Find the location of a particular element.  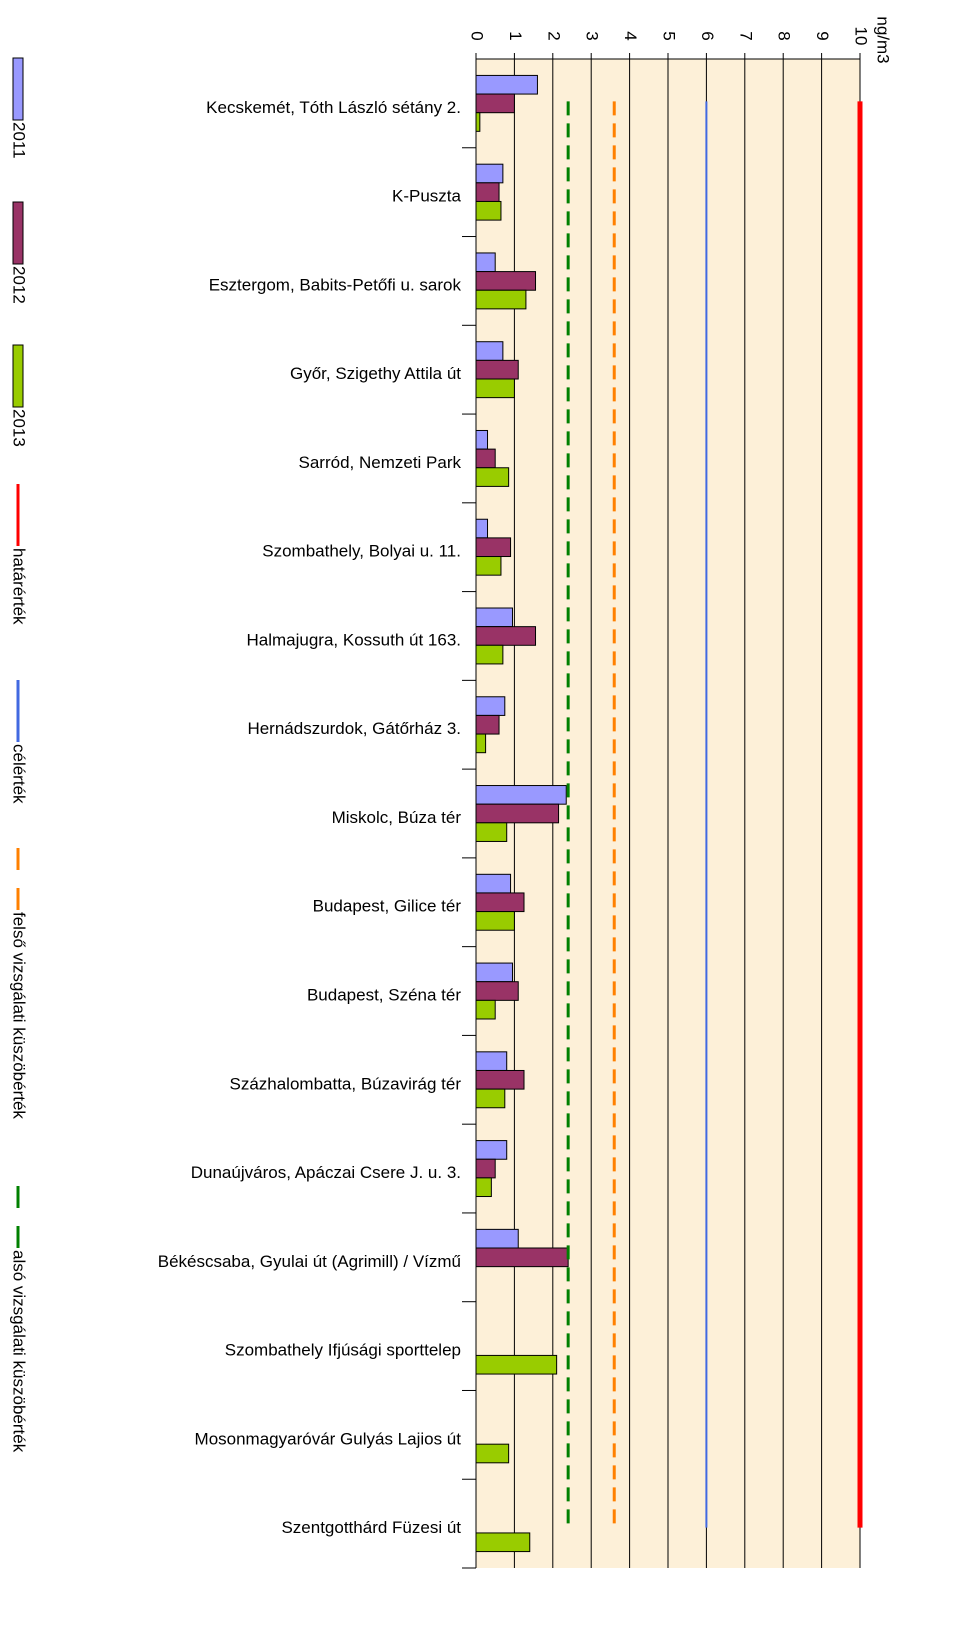

category-label: Százhalombatta, Búzavirág tér is located at coordinates (345, 1083).